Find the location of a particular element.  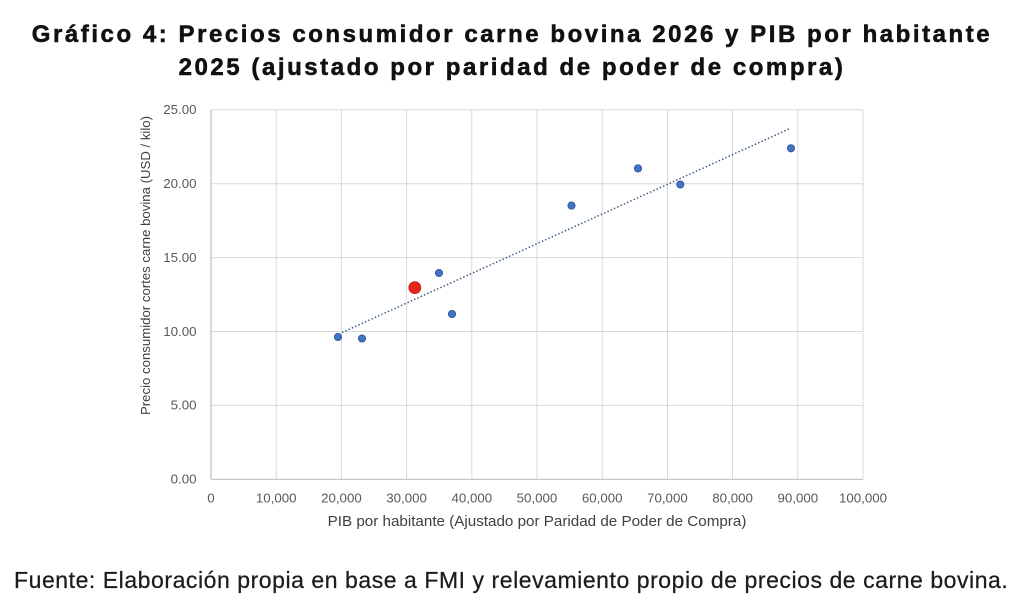

svg-text: 5.00 is located at coordinates (184, 405).